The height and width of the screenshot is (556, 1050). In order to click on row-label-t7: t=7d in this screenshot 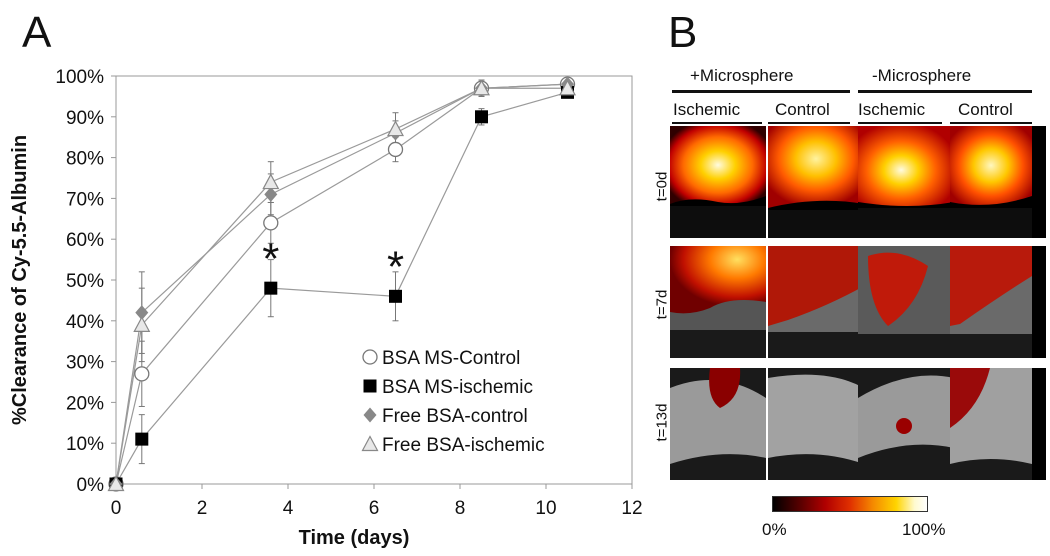, I will do `click(662, 304)`.